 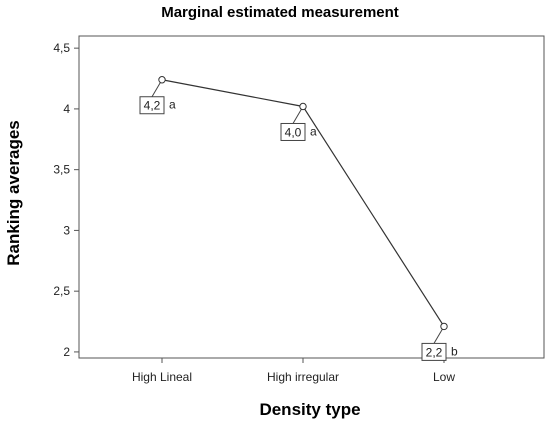 What do you see at coordinates (61, 170) in the screenshot?
I see `y-tick-label: 3,5` at bounding box center [61, 170].